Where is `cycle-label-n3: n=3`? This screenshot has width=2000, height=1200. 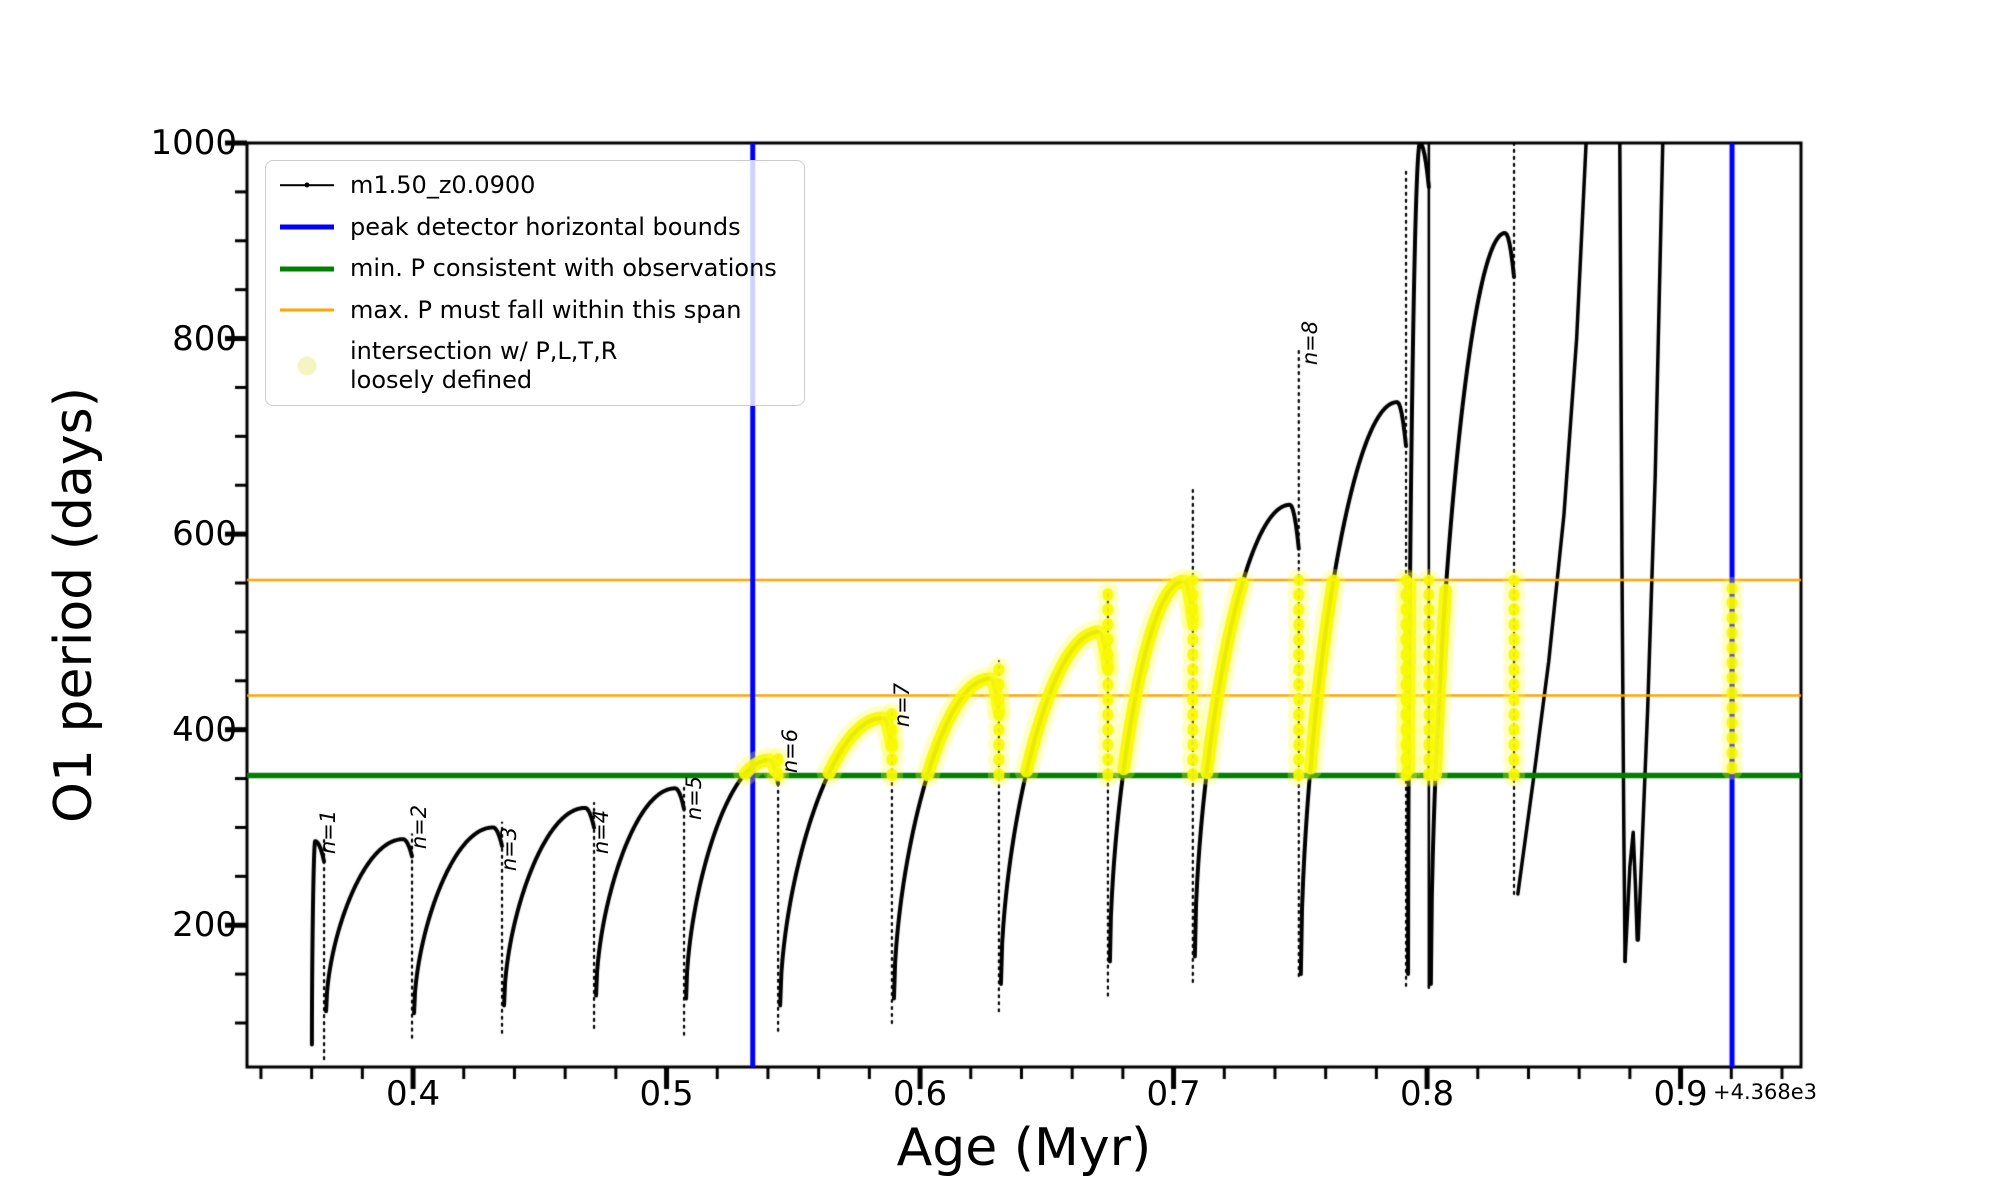 cycle-label-n3: n=3 is located at coordinates (508, 849).